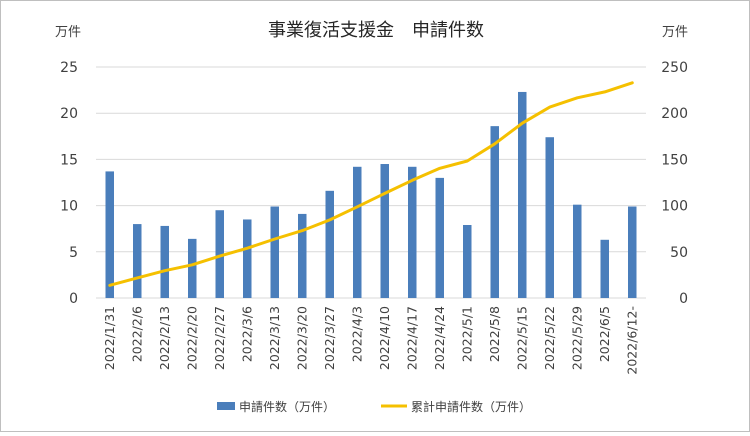 This screenshot has height=436, width=750. What do you see at coordinates (329, 338) in the screenshot?
I see `x-tick-label-8: 2022/3/27` at bounding box center [329, 338].